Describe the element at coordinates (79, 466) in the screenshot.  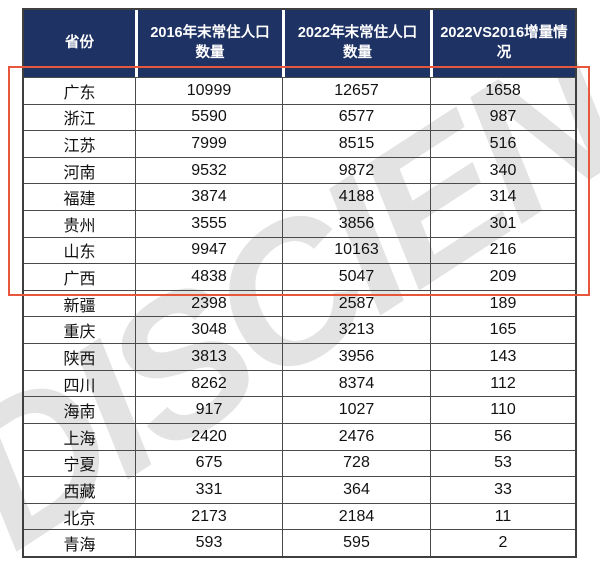
I see `province-cell: 宁夏` at that location.